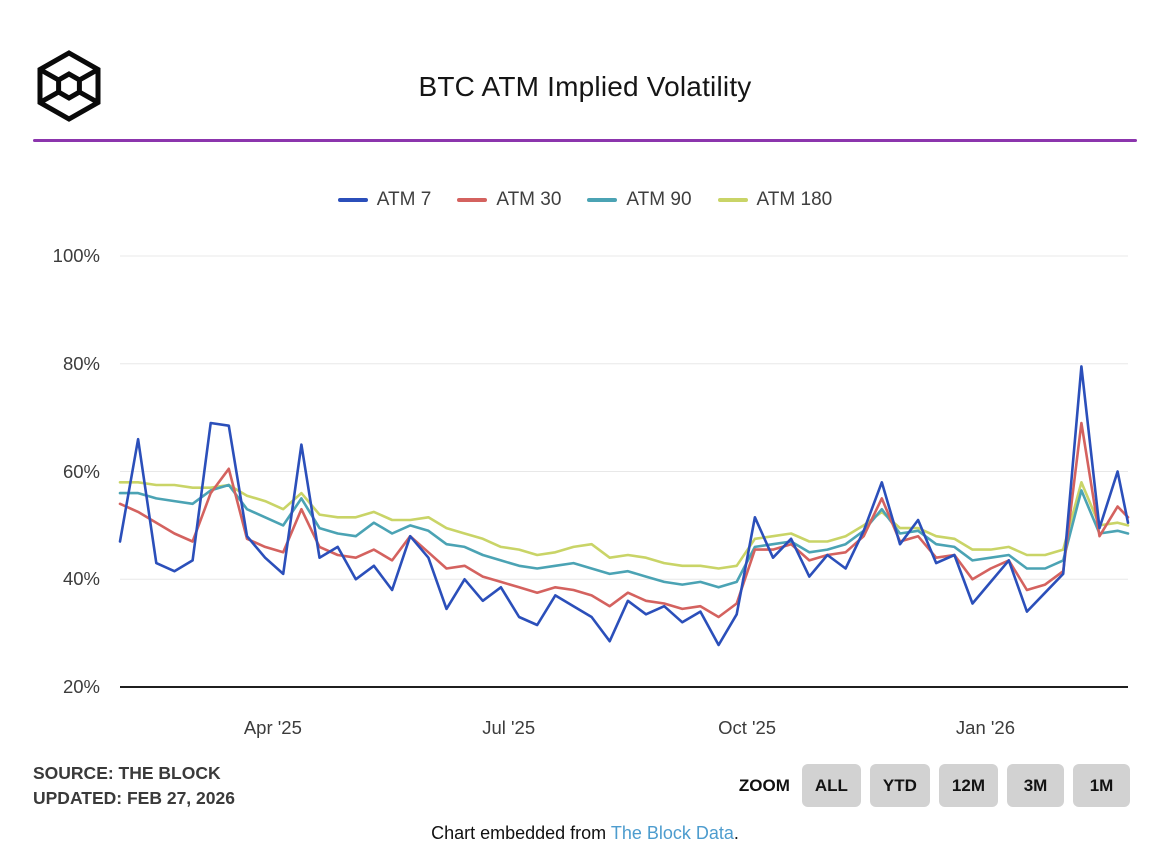  I want to click on zoom-button-12m: 12M, so click(968, 785).